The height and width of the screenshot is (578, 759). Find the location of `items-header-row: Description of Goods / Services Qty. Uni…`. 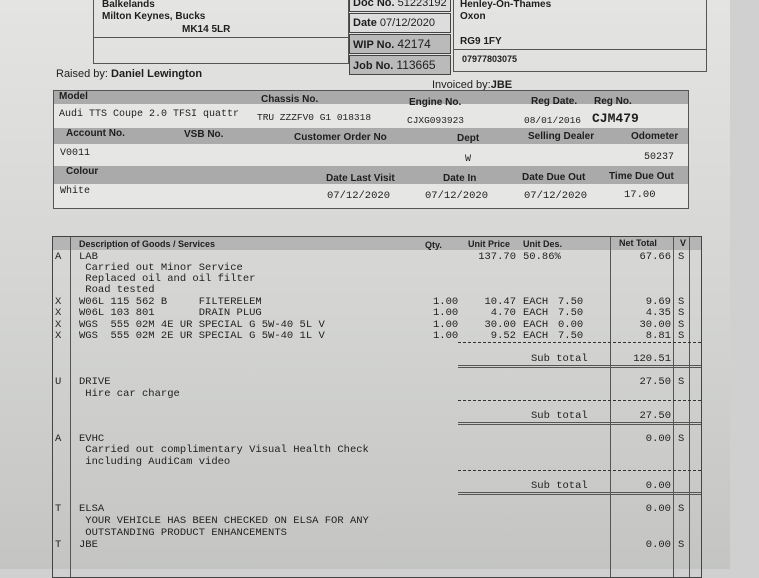

items-header-row: Description of Goods / Services Qty. Uni… is located at coordinates (377, 243).